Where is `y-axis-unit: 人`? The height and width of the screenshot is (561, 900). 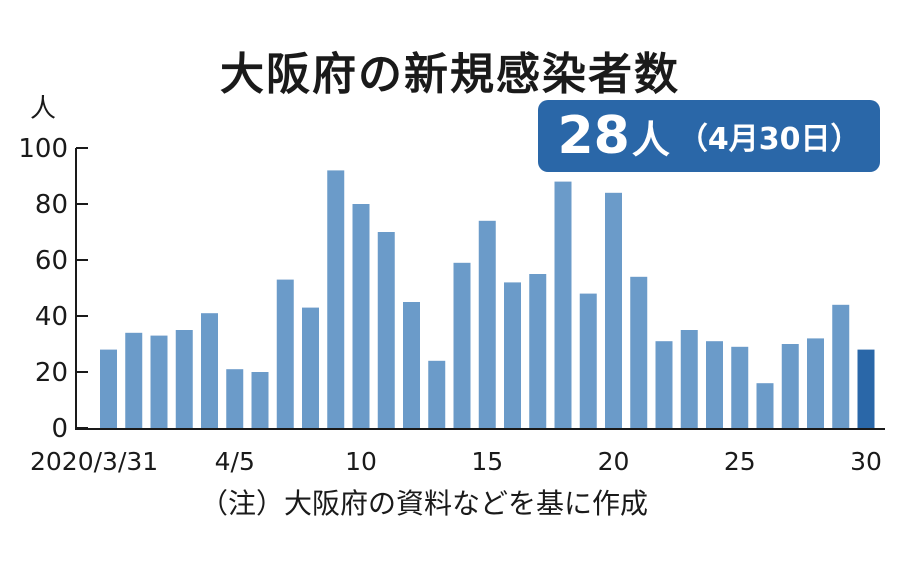 y-axis-unit: 人 is located at coordinates (43, 109).